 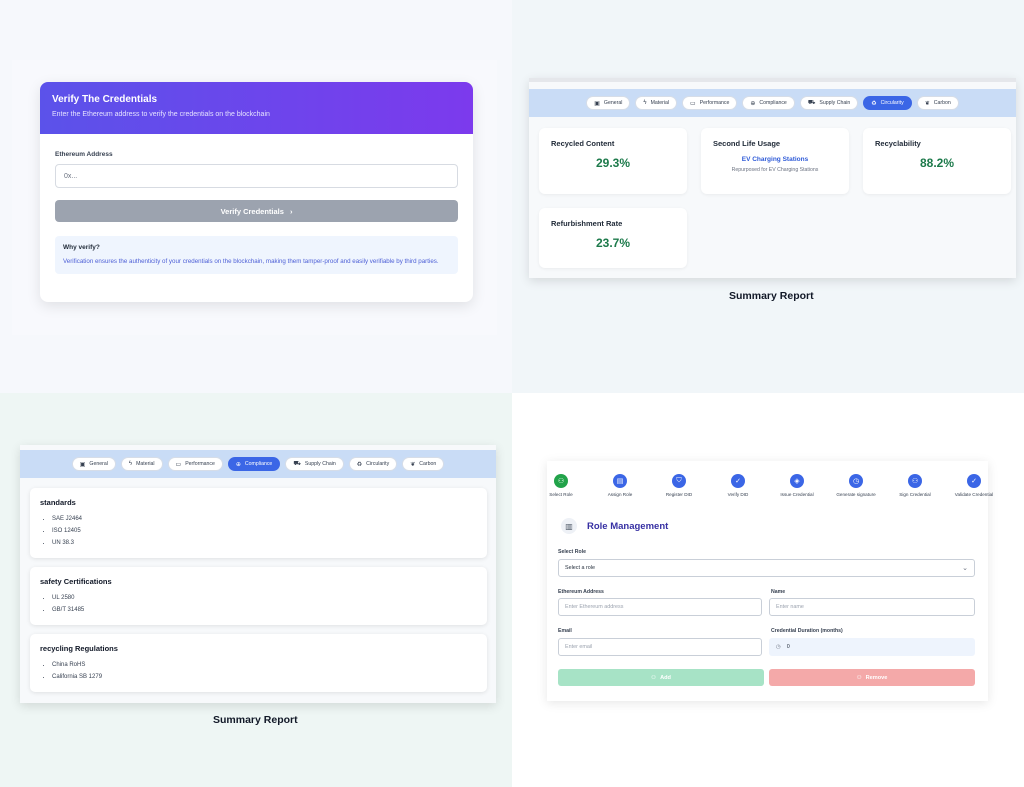 What do you see at coordinates (872, 647) in the screenshot?
I see `duration-input: ◷ 0` at bounding box center [872, 647].